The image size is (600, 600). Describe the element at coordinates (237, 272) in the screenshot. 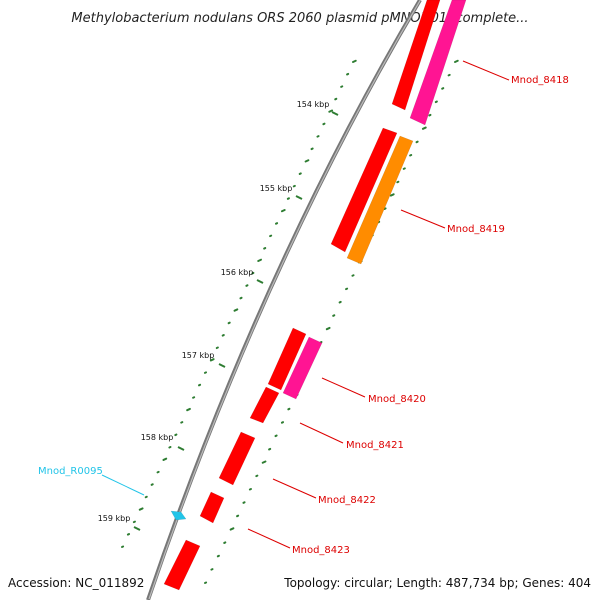

I see `tick-label-156: 156 kbp` at that location.